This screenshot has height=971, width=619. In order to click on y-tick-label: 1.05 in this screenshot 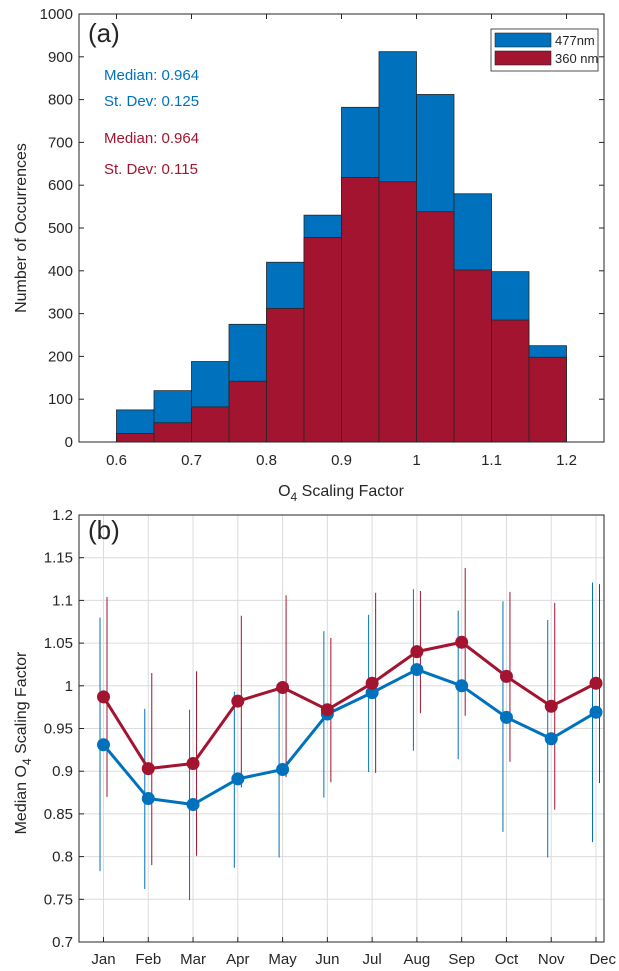, I will do `click(58, 643)`.